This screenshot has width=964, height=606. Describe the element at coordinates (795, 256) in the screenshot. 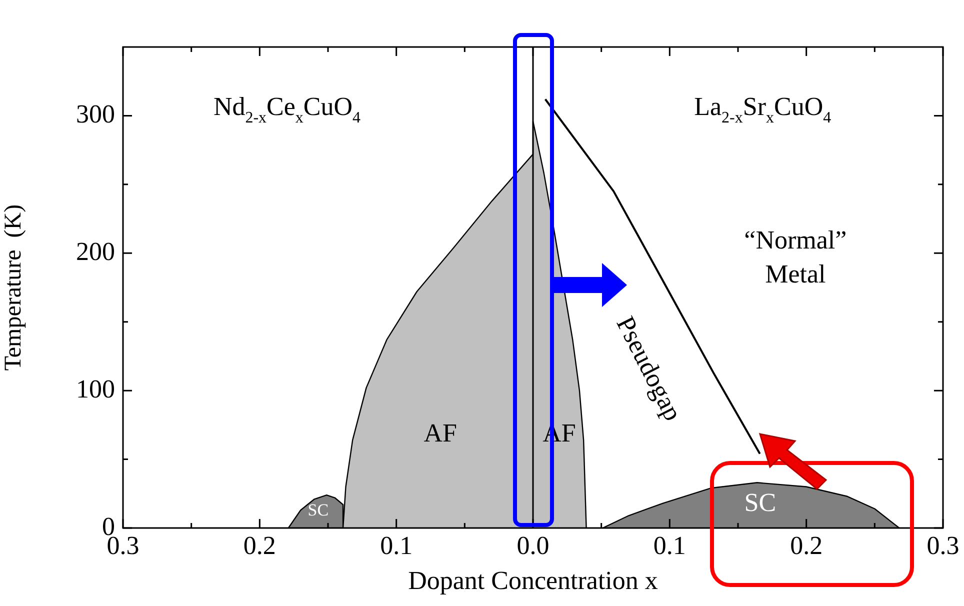

I see `annotation: “Normal” Metal` at that location.